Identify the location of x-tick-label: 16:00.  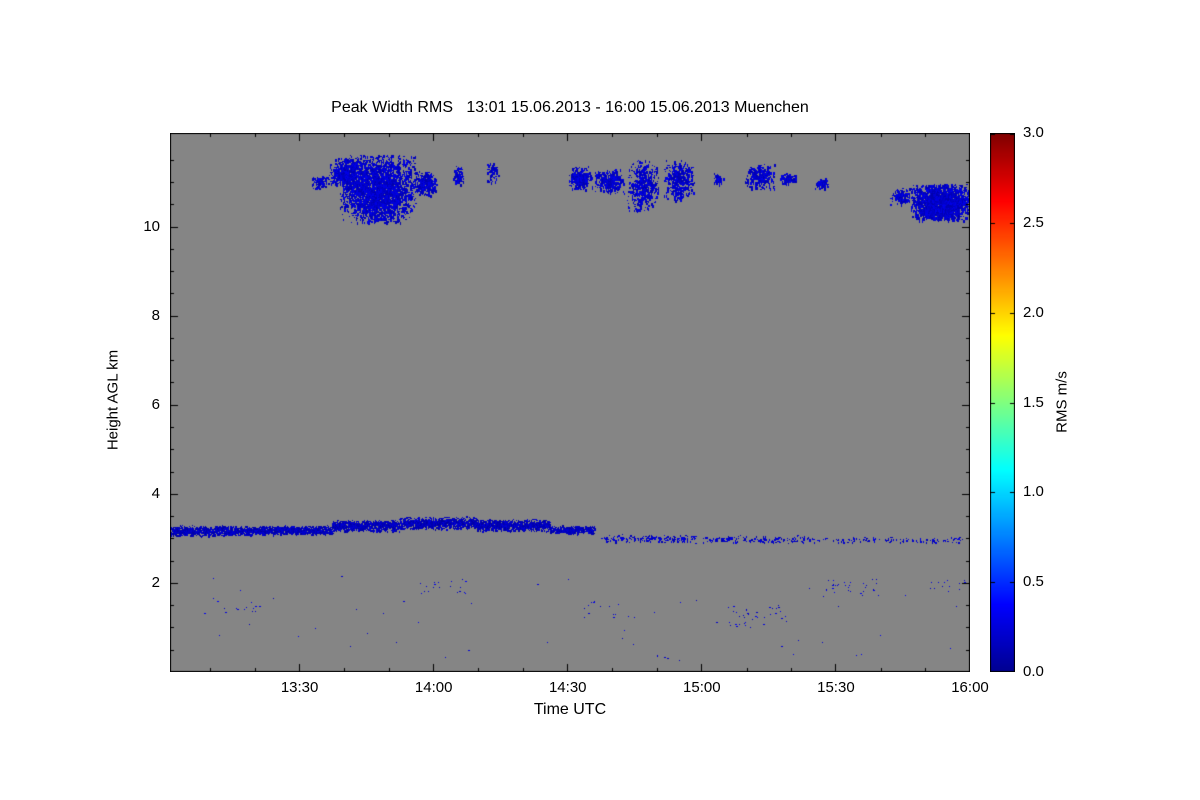
(970, 687).